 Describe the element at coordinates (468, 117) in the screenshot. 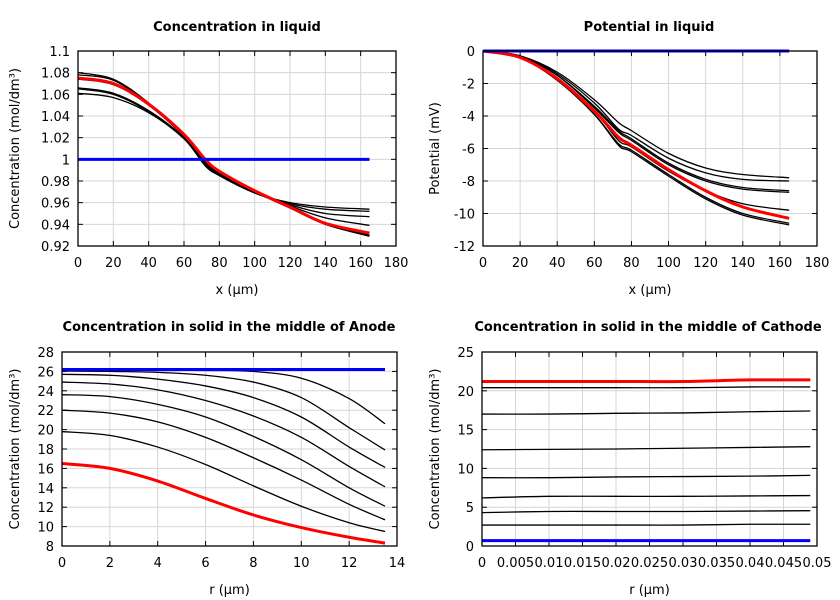

I see `y-tick-label: -4` at that location.